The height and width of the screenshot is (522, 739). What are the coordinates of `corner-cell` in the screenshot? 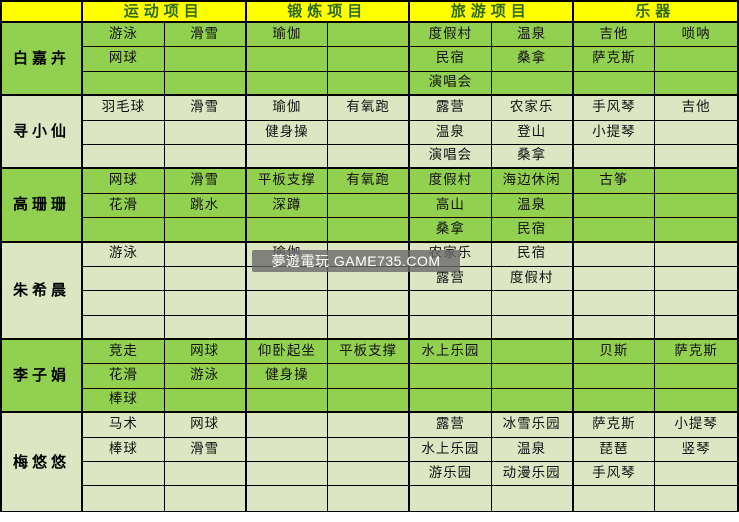 It's located at (42, 12).